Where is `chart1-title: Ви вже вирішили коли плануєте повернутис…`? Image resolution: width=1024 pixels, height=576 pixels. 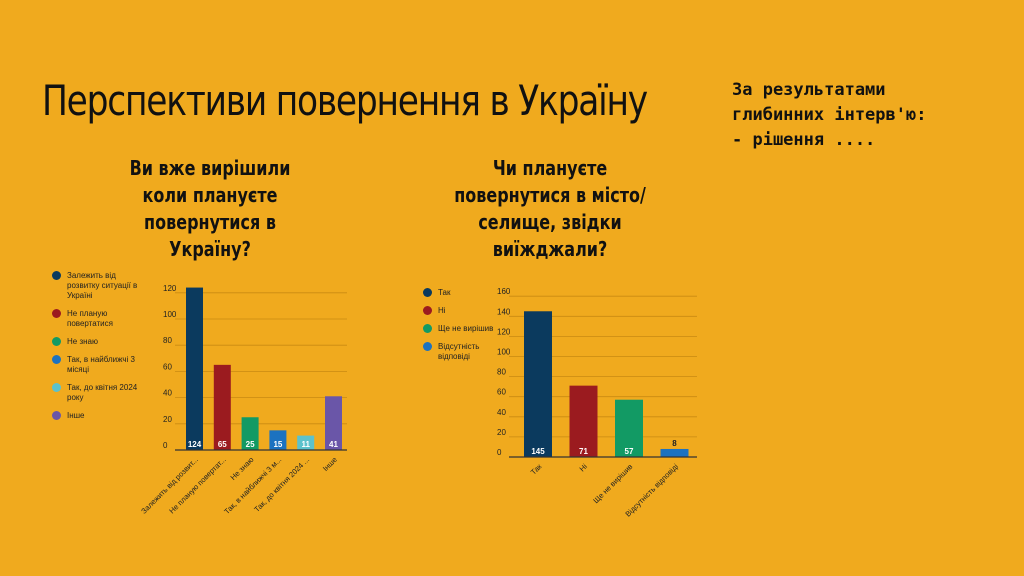 chart1-title: Ви вже вирішили коли плануєте повернутис… is located at coordinates (210, 208).